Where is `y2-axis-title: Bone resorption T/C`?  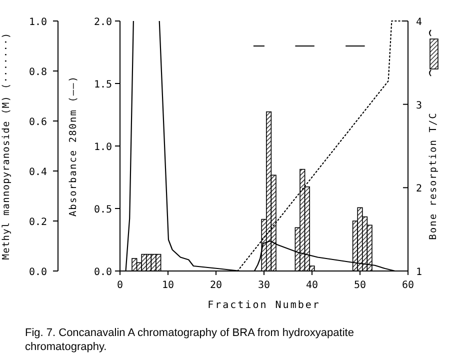
y2-axis-title: Bone resorption T/C is located at coordinates (433, 176).